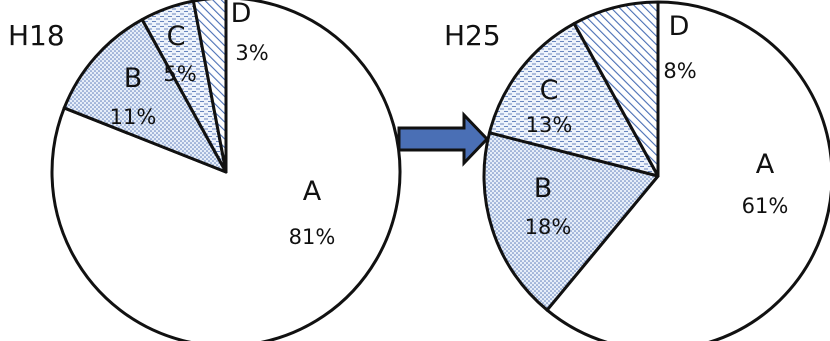  Describe the element at coordinates (443, 139) in the screenshot. I see `right-arrow-icon` at that location.